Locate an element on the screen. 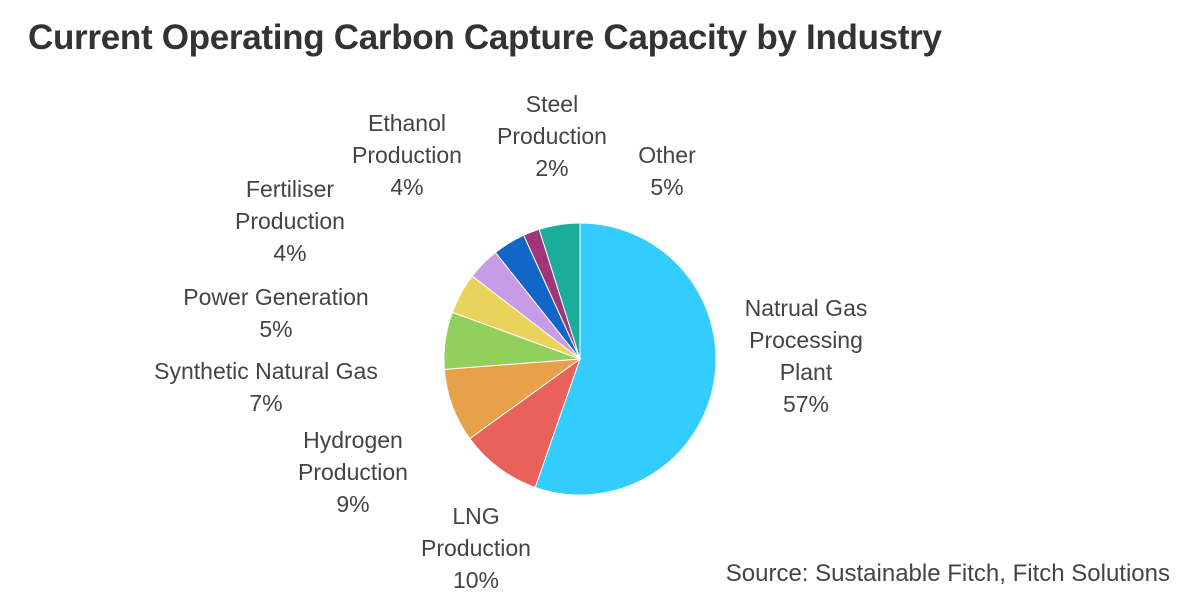 This screenshot has width=1188, height=605. slice-label-2: Hydrogen Production 9% is located at coordinates (353, 472).